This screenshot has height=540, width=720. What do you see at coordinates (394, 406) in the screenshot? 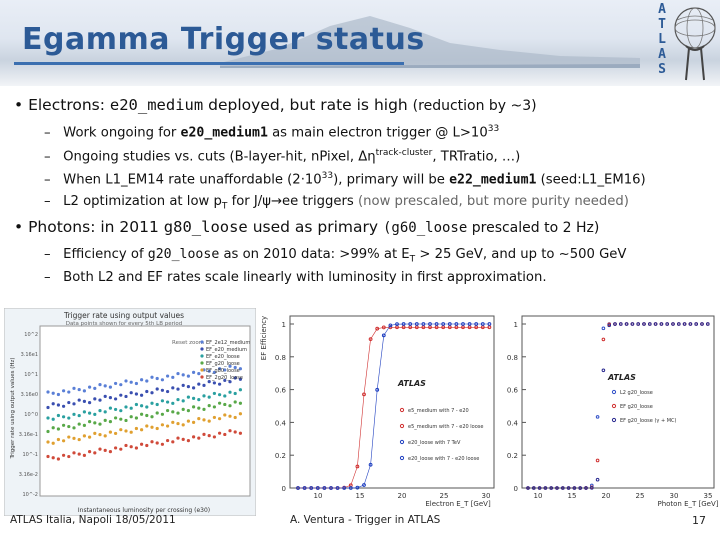
I see `plot2-curves` at bounding box center [394, 406].